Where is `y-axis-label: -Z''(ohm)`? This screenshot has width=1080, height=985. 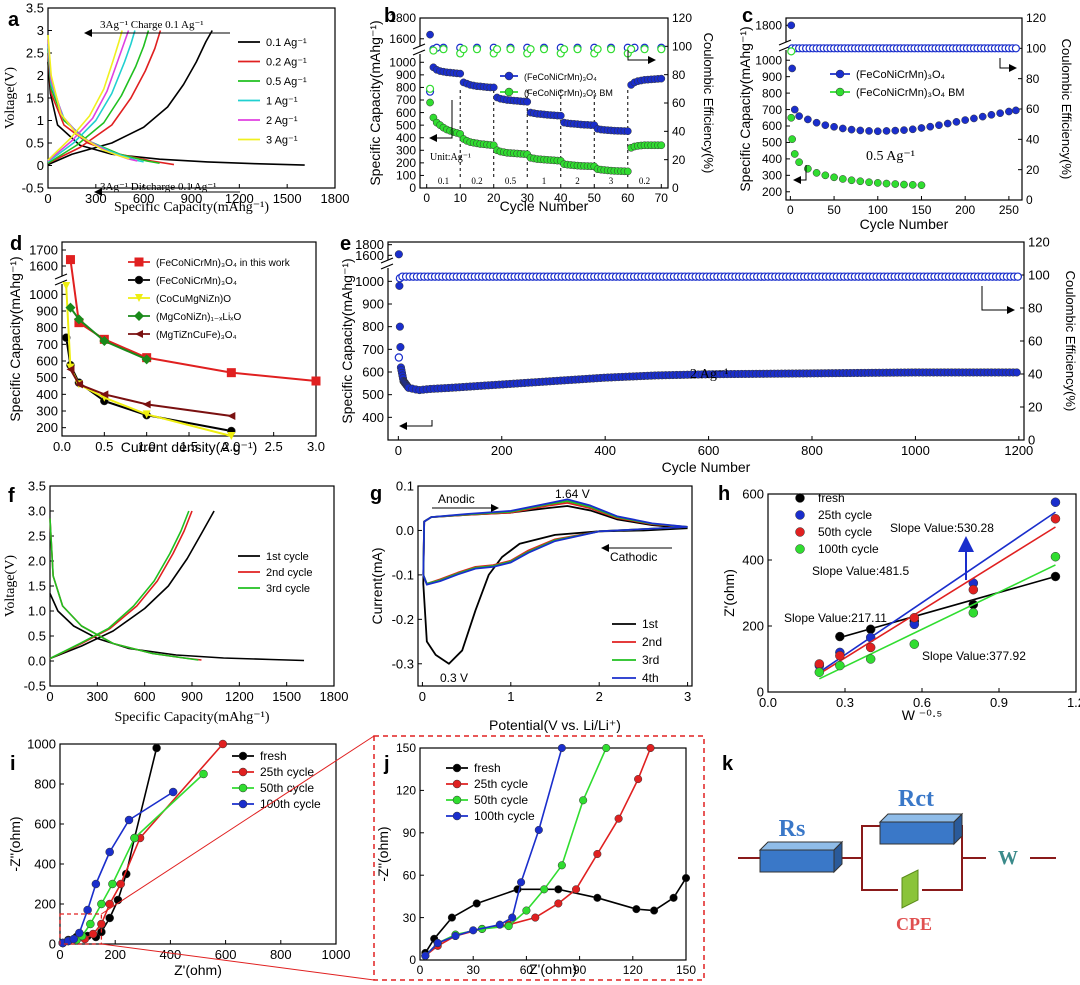
y-axis-label: -Z''(ohm) is located at coordinates (383, 853).